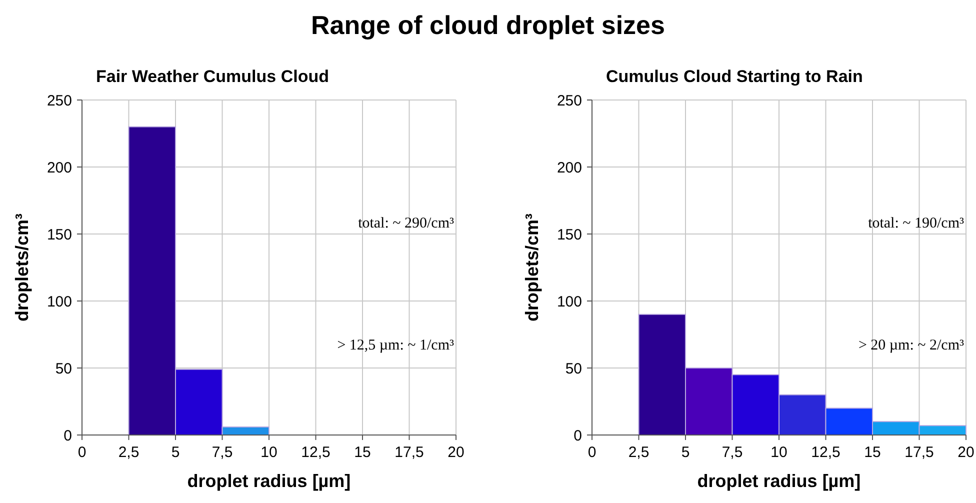 The width and height of the screenshot is (976, 503). What do you see at coordinates (406, 223) in the screenshot?
I see `annotation: total: ~ 290/cm³` at bounding box center [406, 223].